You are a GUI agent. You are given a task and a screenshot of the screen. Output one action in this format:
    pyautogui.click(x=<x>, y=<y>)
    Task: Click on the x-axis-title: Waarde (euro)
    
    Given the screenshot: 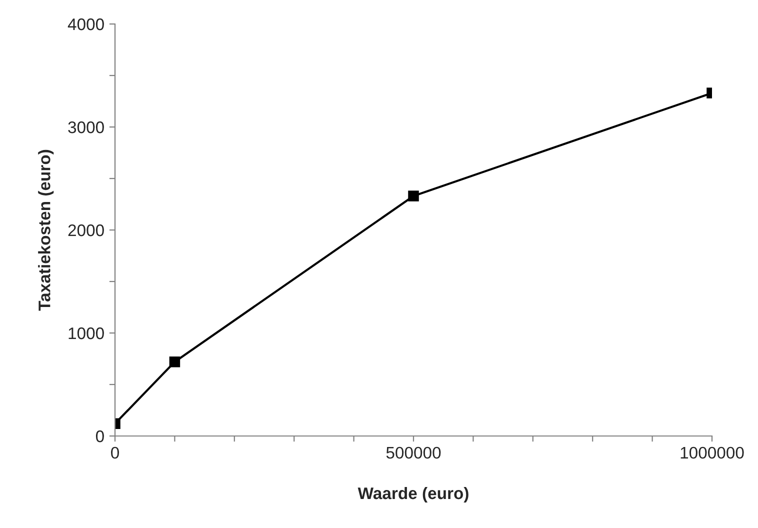 What is the action you would take?
    pyautogui.click(x=413, y=494)
    